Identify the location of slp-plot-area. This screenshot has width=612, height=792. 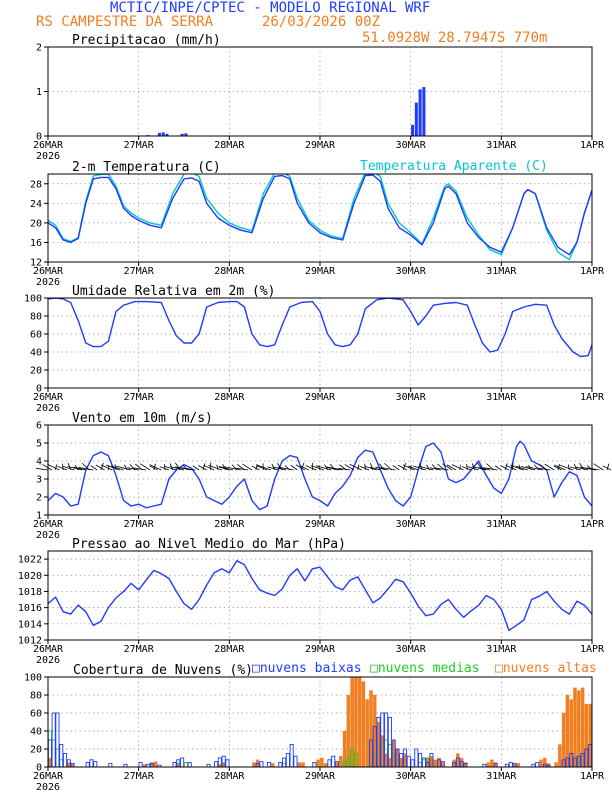
(320, 595).